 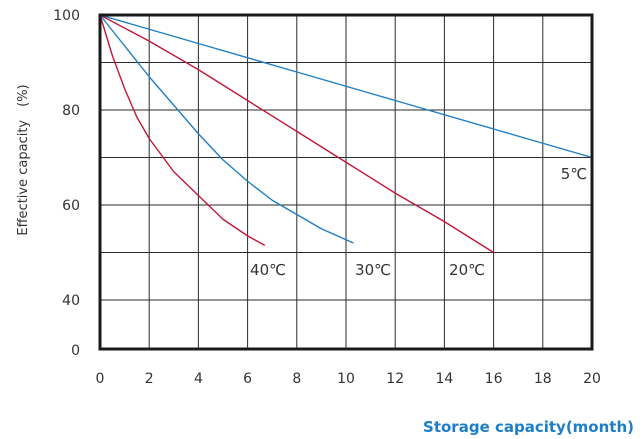 I want to click on series-label: 40℃, so click(x=268, y=270).